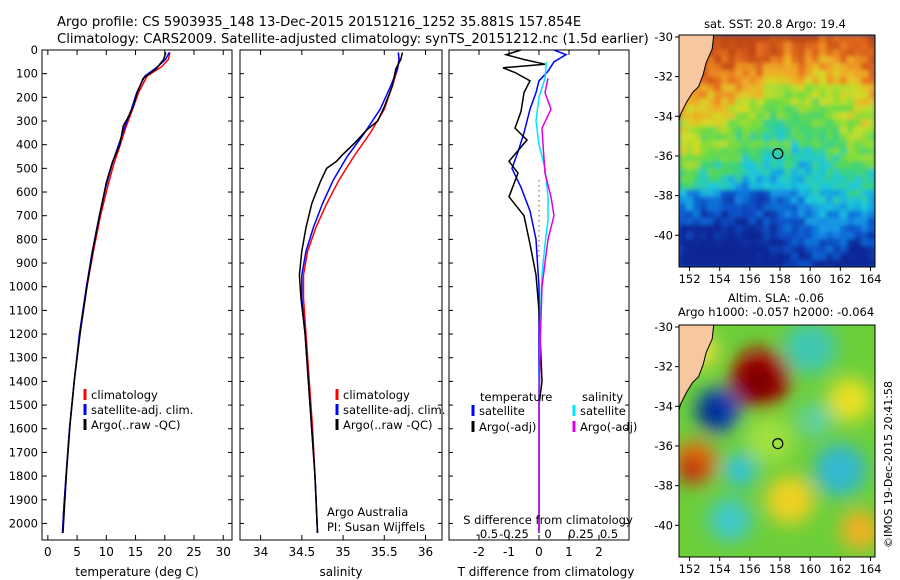 This screenshot has height=580, width=900. What do you see at coordinates (810, 569) in the screenshot?
I see `map-x-tick-label: 160` at bounding box center [810, 569].